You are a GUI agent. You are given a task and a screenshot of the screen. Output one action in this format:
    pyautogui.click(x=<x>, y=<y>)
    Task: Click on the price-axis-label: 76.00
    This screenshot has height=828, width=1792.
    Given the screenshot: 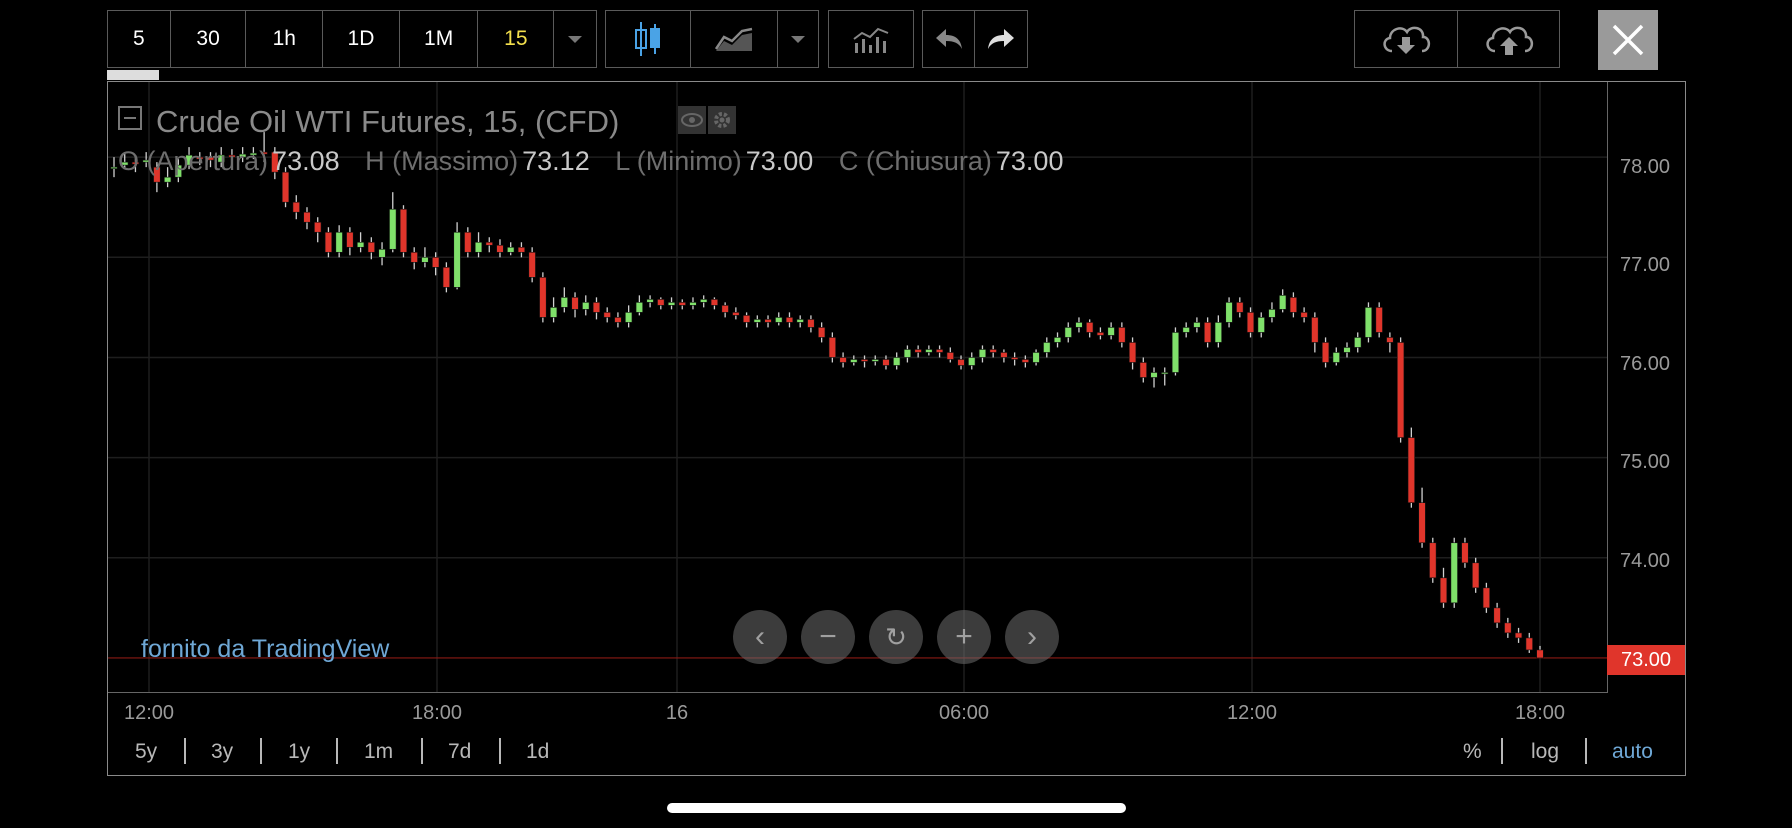 What is the action you would take?
    pyautogui.click(x=1645, y=364)
    